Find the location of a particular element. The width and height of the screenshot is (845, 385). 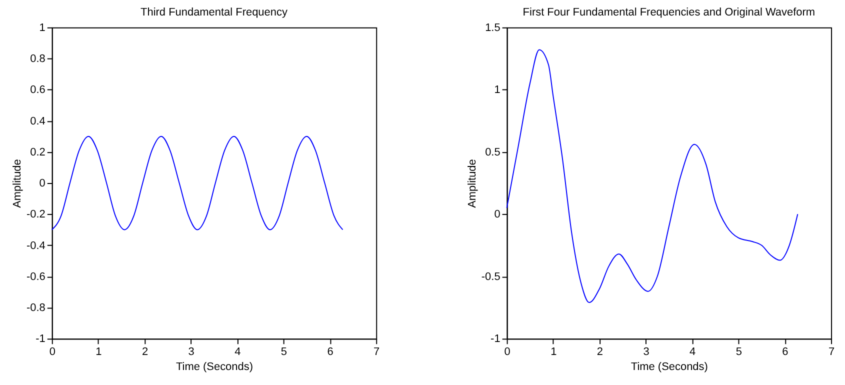

y-tick-label: -0.5 is located at coordinates (490, 276).